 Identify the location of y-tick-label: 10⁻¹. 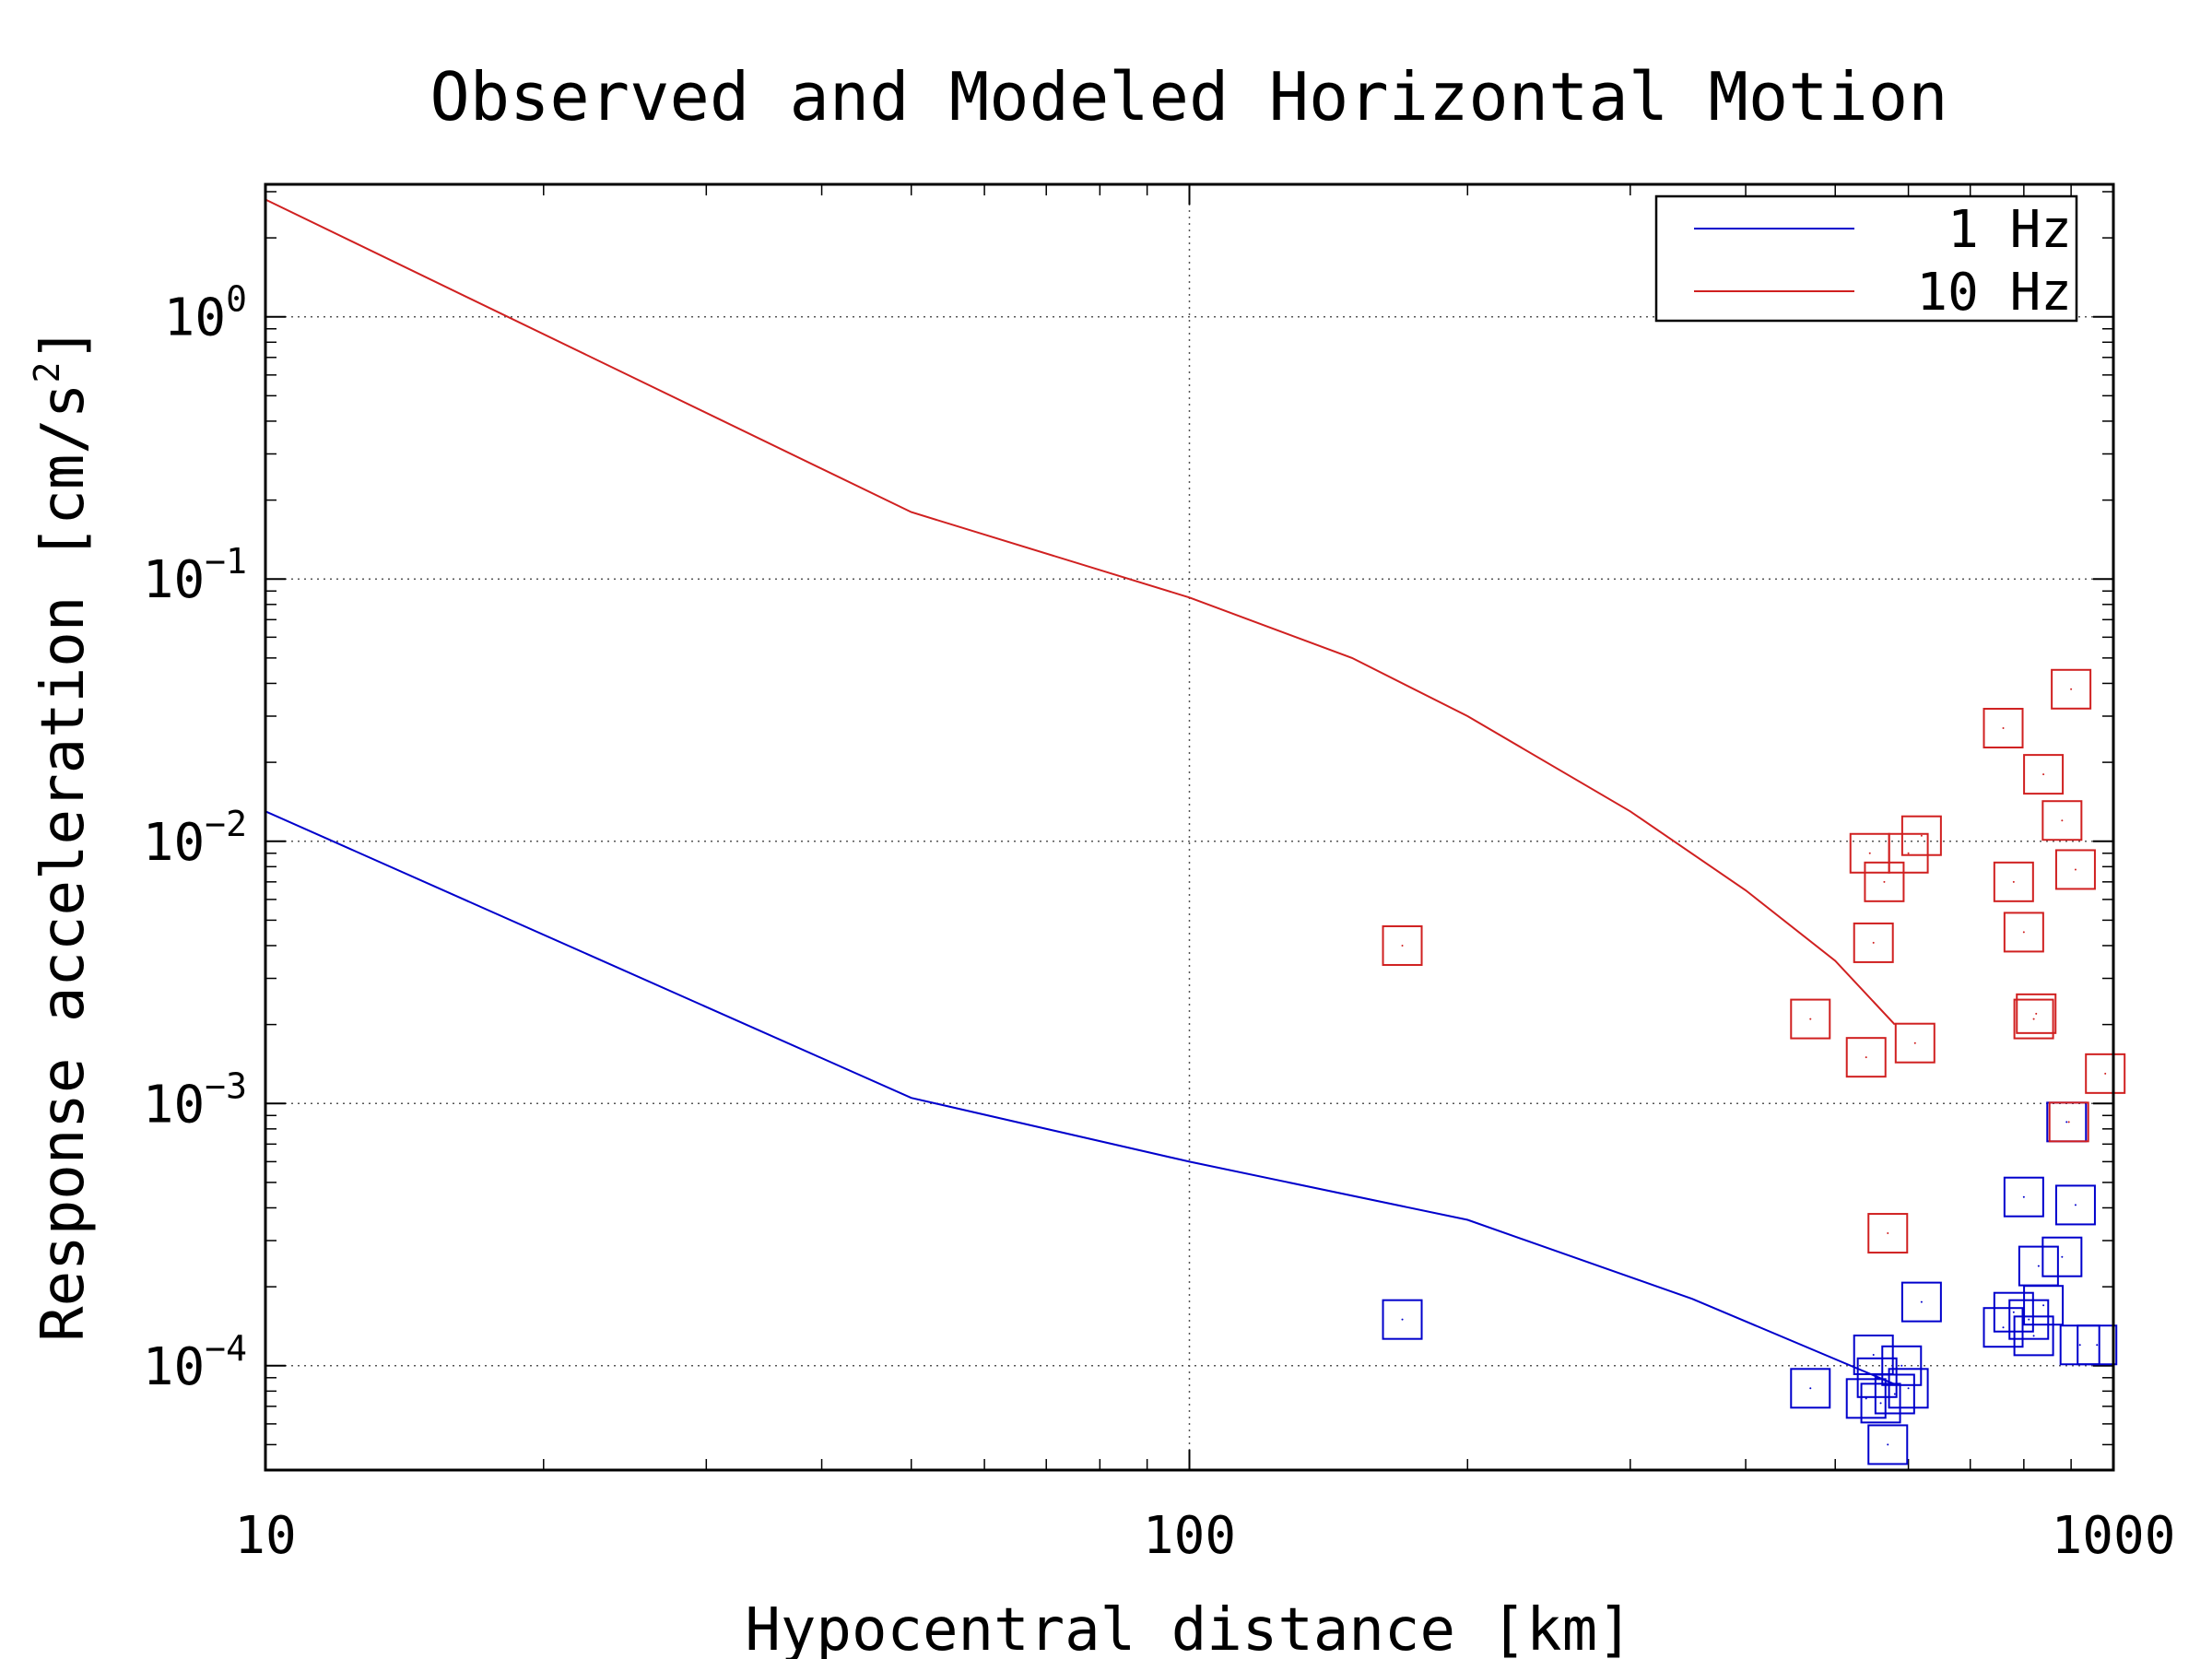
(195, 575).